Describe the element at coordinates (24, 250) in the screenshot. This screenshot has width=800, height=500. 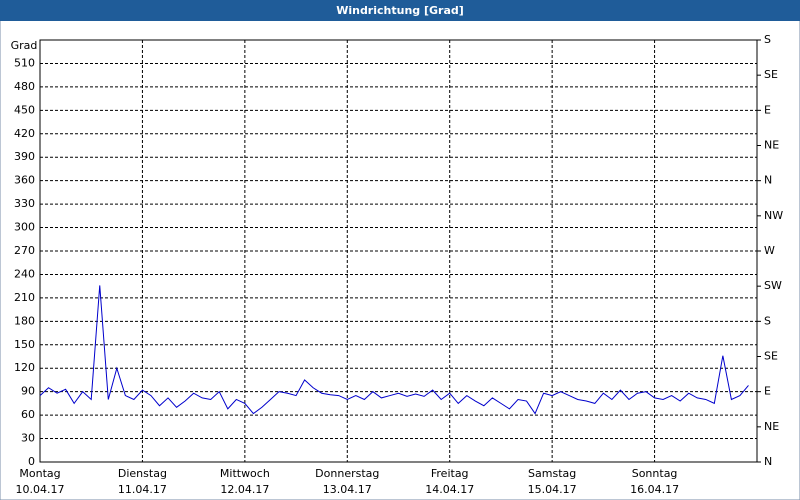
I see `y-tick-label: 270` at that location.